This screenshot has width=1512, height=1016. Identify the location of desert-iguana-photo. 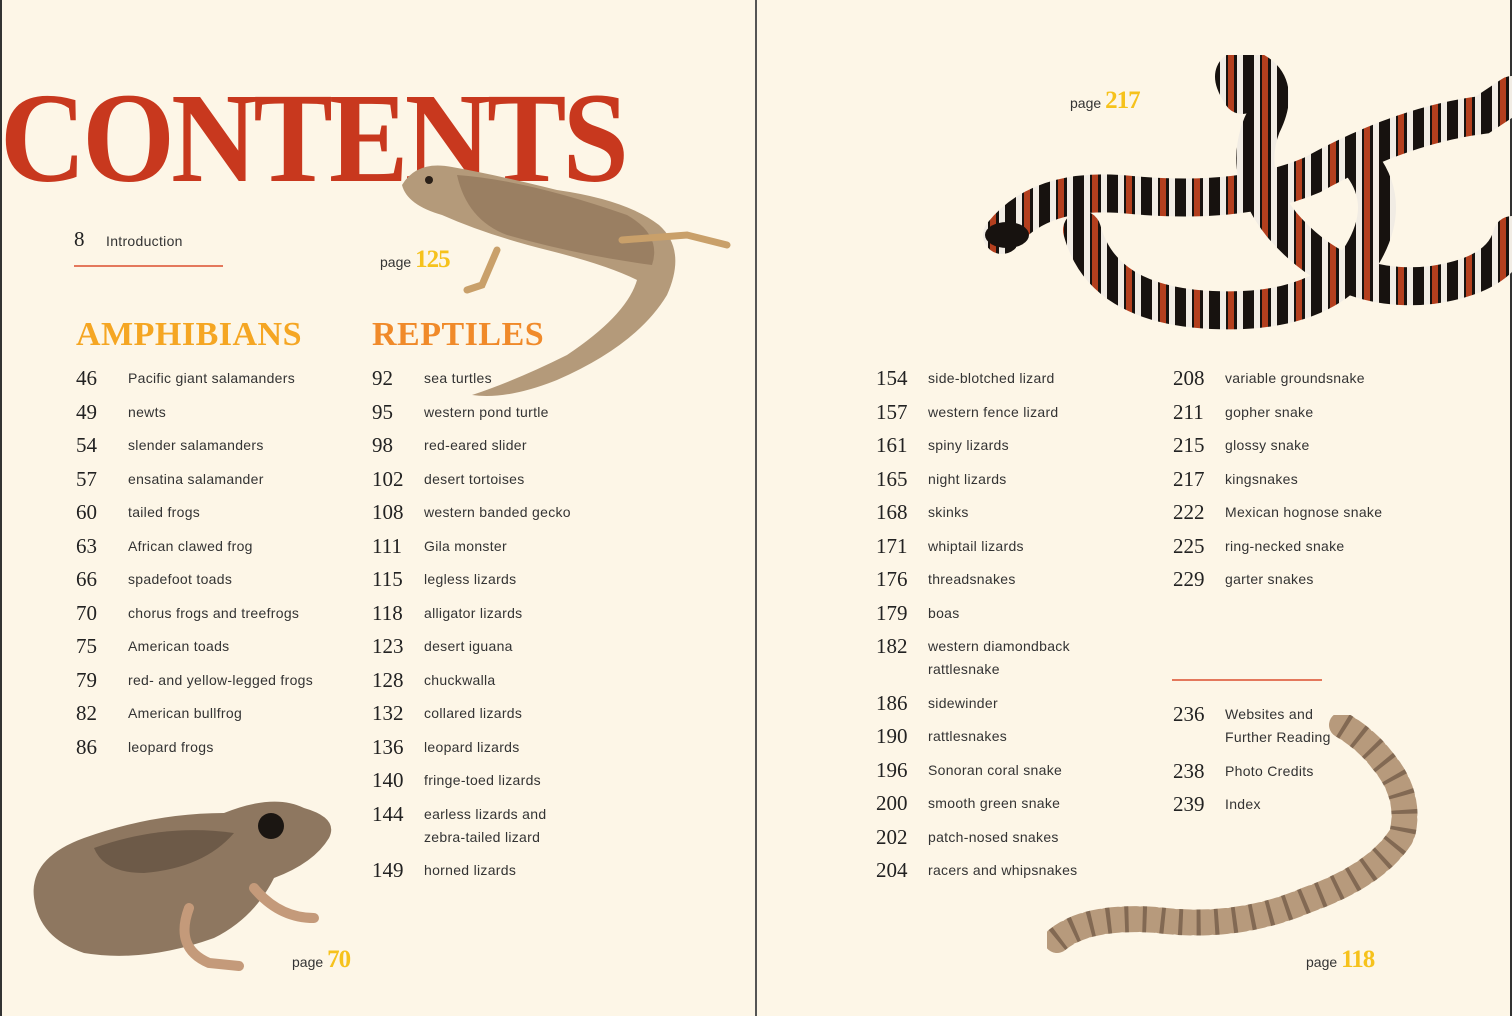
(566, 280).